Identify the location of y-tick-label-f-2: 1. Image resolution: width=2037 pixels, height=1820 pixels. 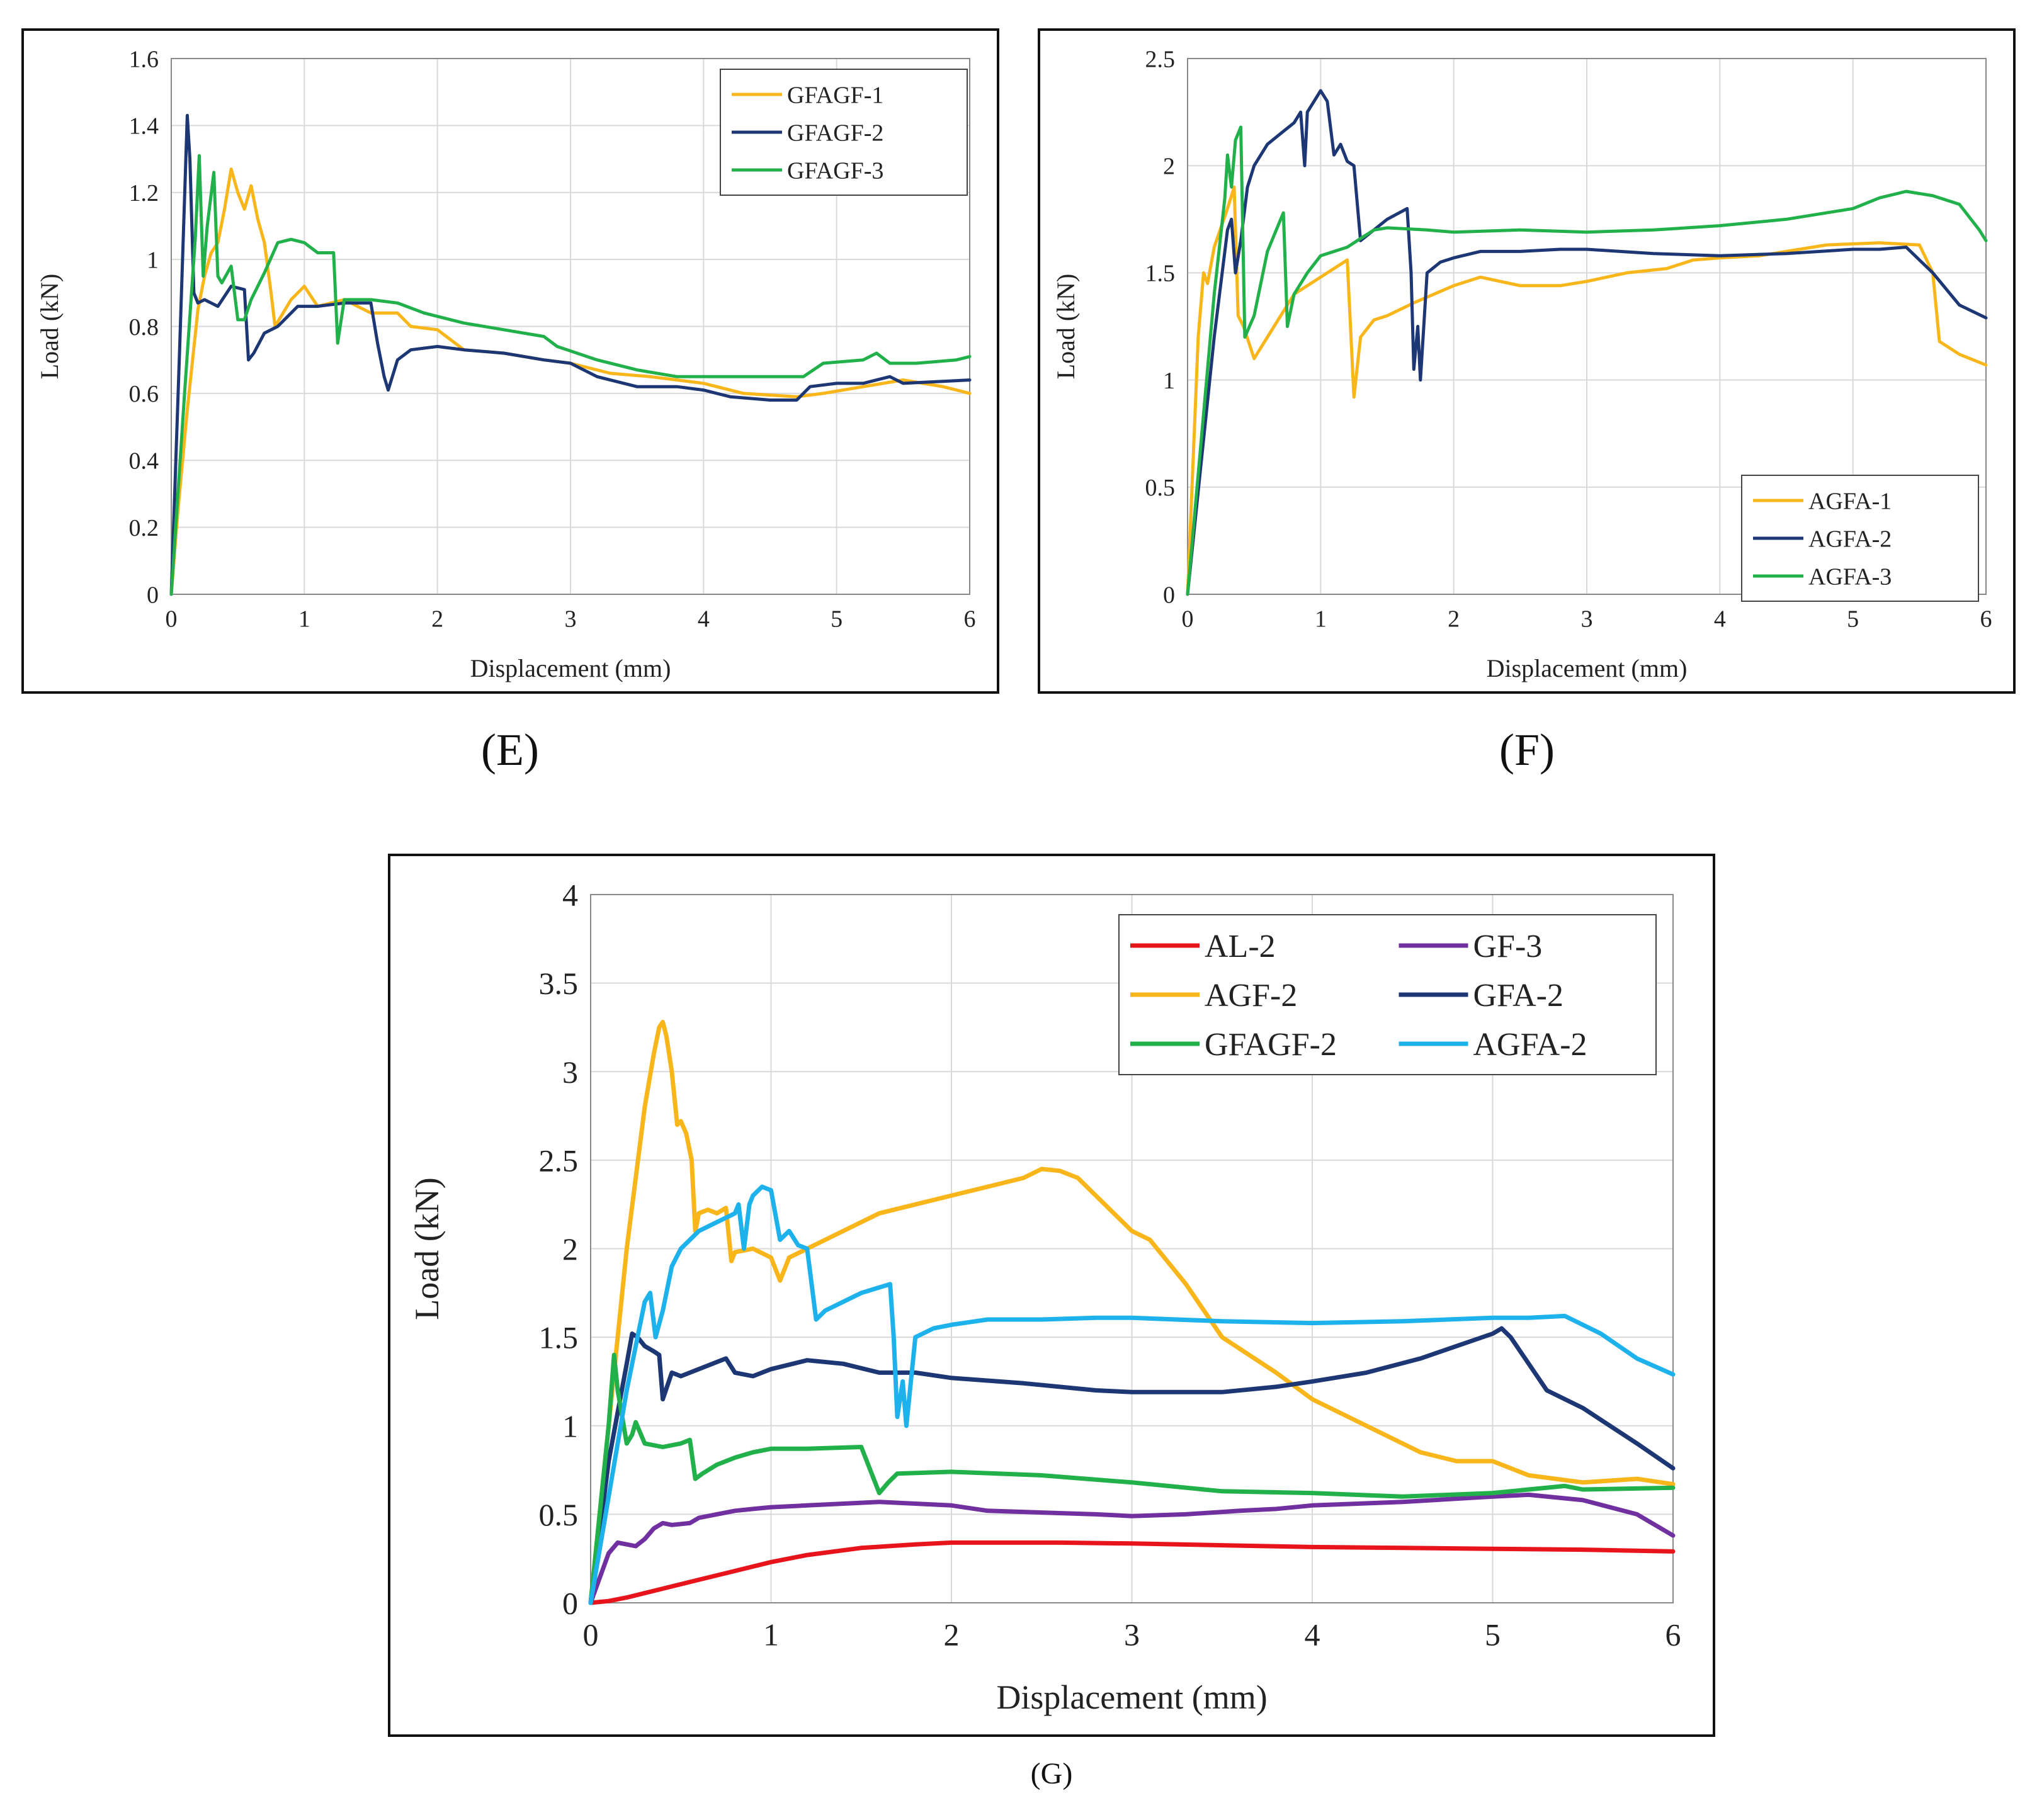
(1169, 381).